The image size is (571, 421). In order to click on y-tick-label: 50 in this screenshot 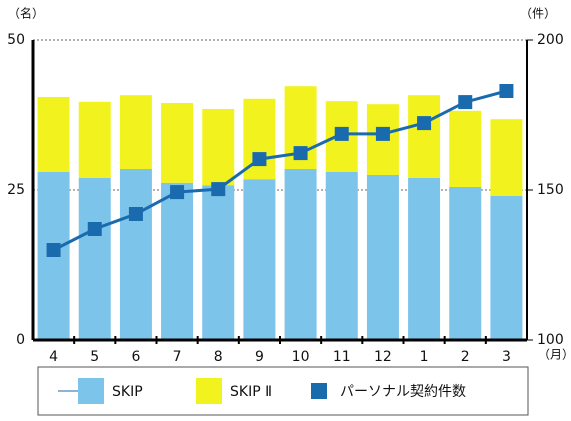, I will do `click(16, 40)`.